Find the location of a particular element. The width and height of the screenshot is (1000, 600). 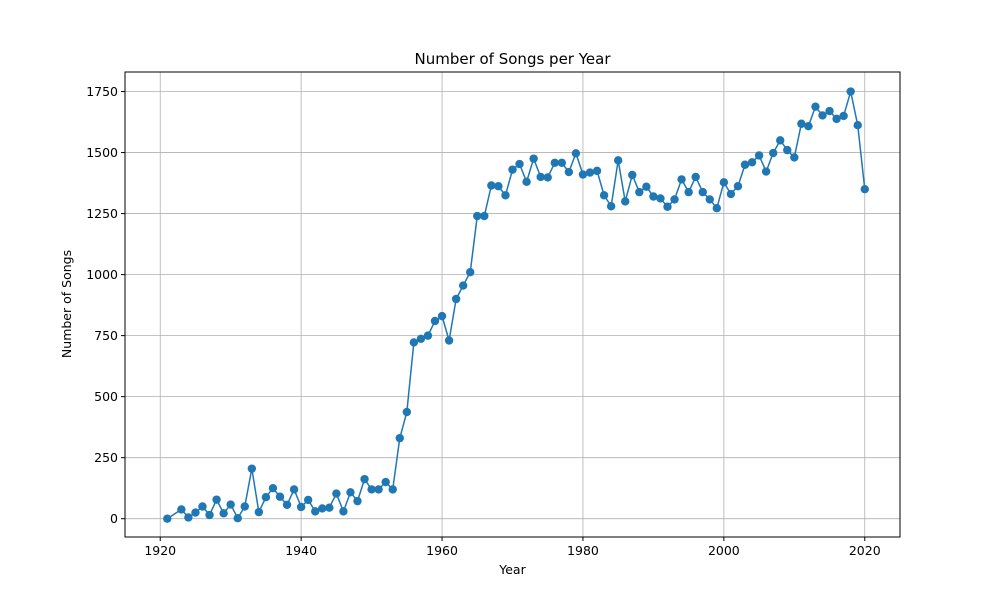

x-tick-label: 2000 is located at coordinates (724, 550).